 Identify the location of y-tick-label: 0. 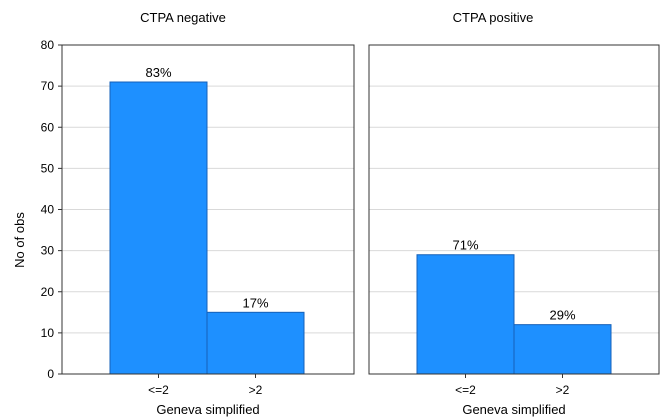
(50, 374).